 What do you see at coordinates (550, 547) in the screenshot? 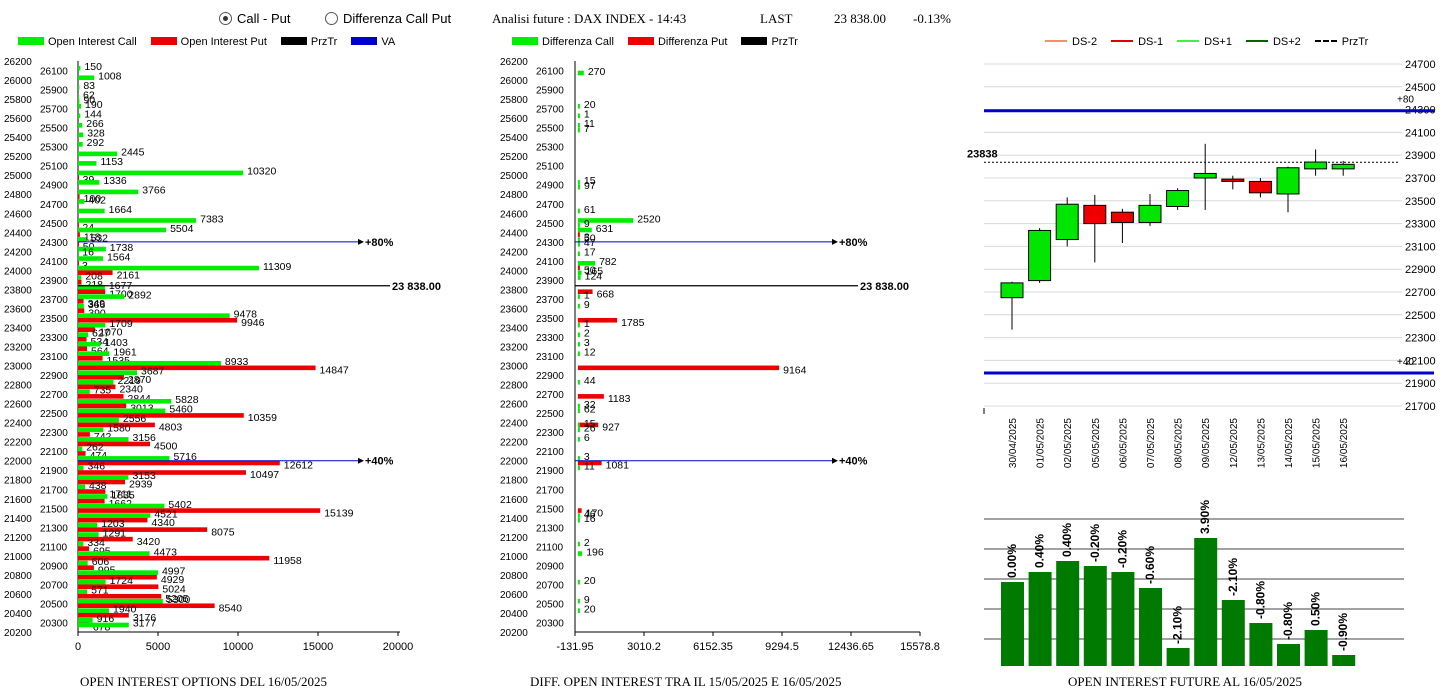
I see `diff-strike-label: 21100` at bounding box center [550, 547].